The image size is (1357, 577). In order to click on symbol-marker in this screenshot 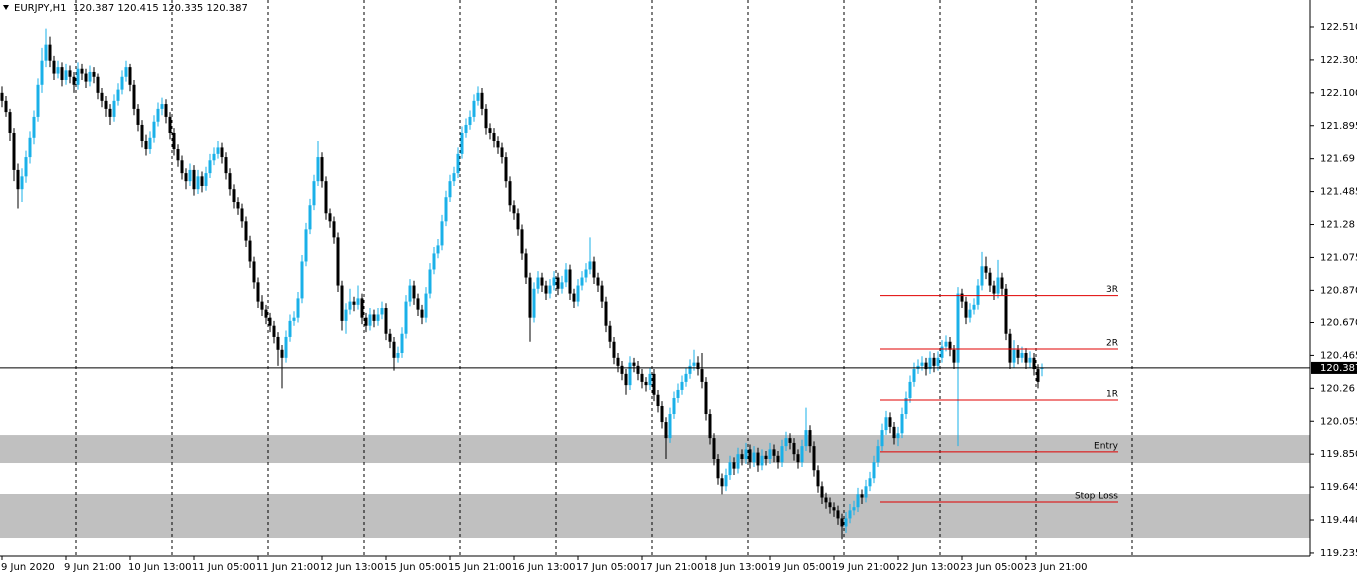, I will do `click(6, 7)`.